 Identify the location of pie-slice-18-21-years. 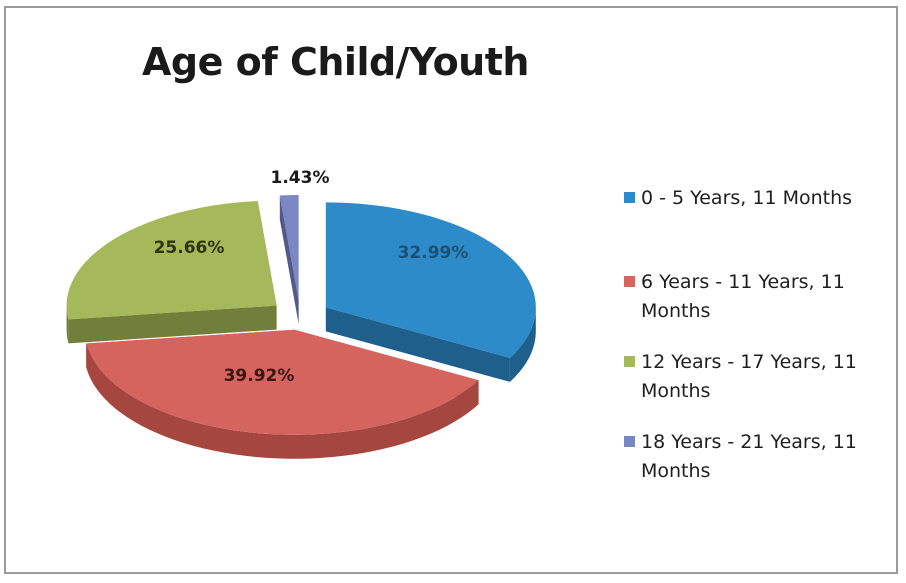
(289, 260).